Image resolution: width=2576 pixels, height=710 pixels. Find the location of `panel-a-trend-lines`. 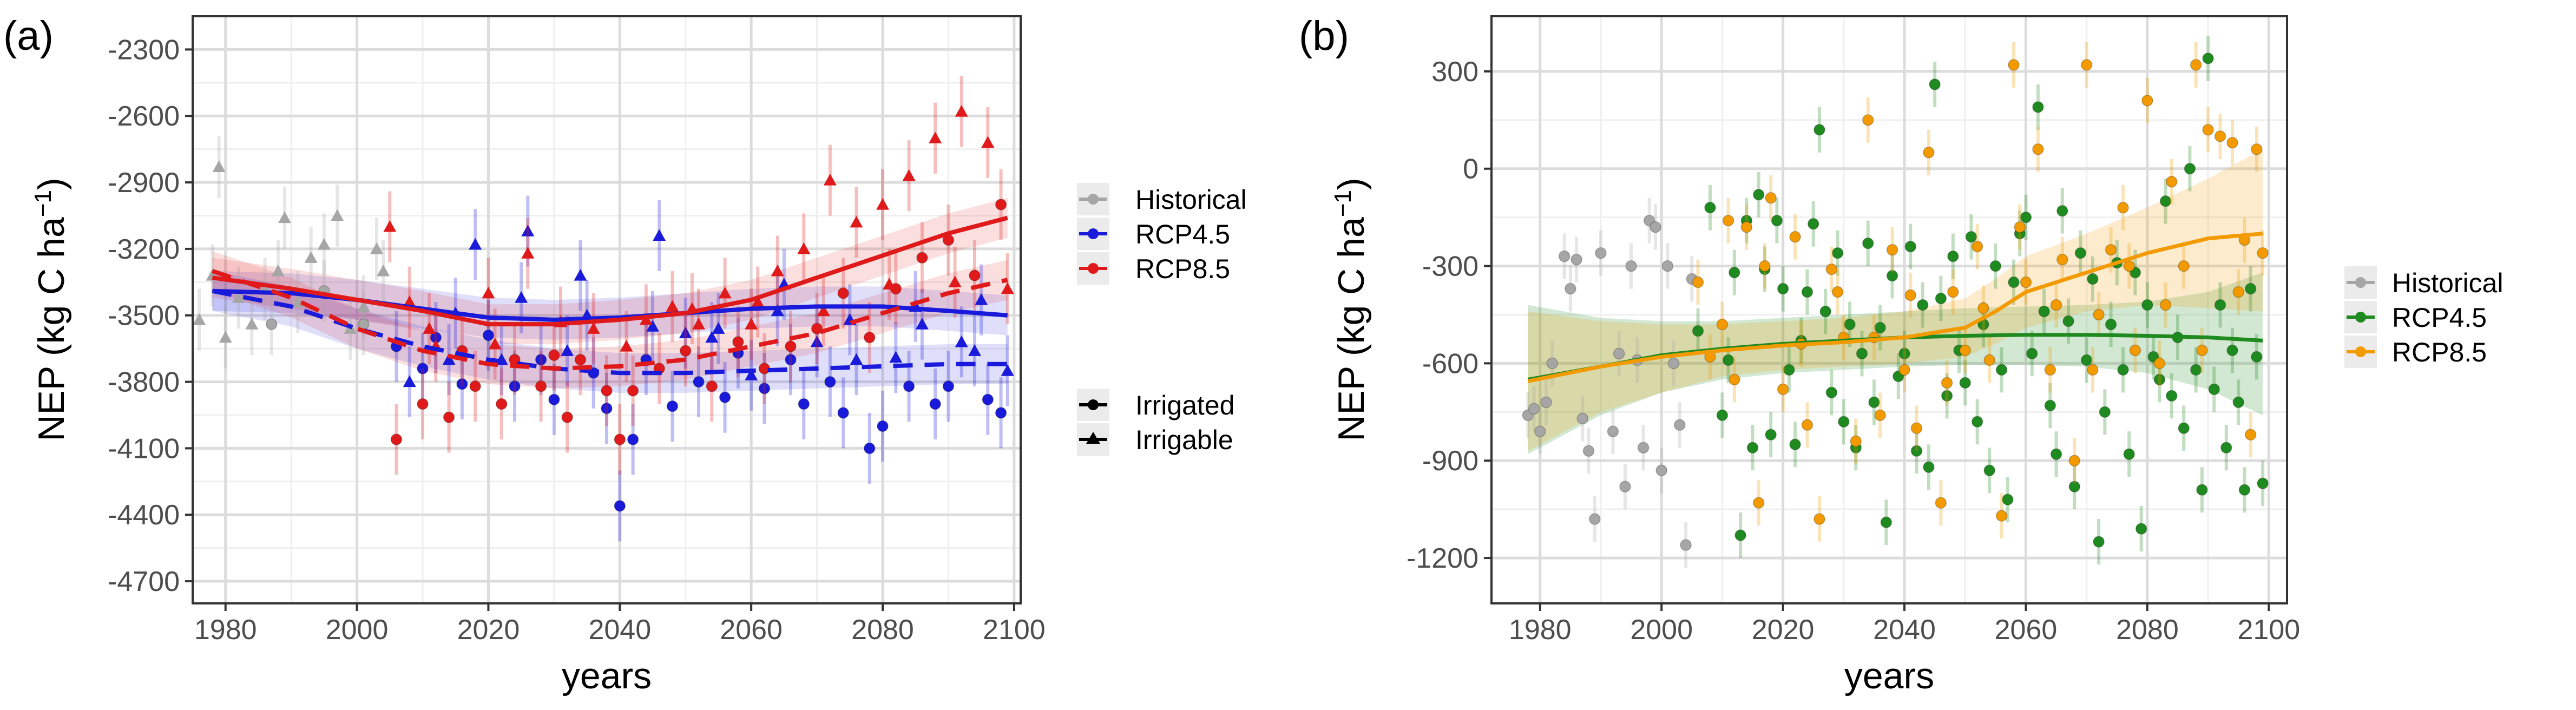

panel-a-trend-lines is located at coordinates (610, 295).